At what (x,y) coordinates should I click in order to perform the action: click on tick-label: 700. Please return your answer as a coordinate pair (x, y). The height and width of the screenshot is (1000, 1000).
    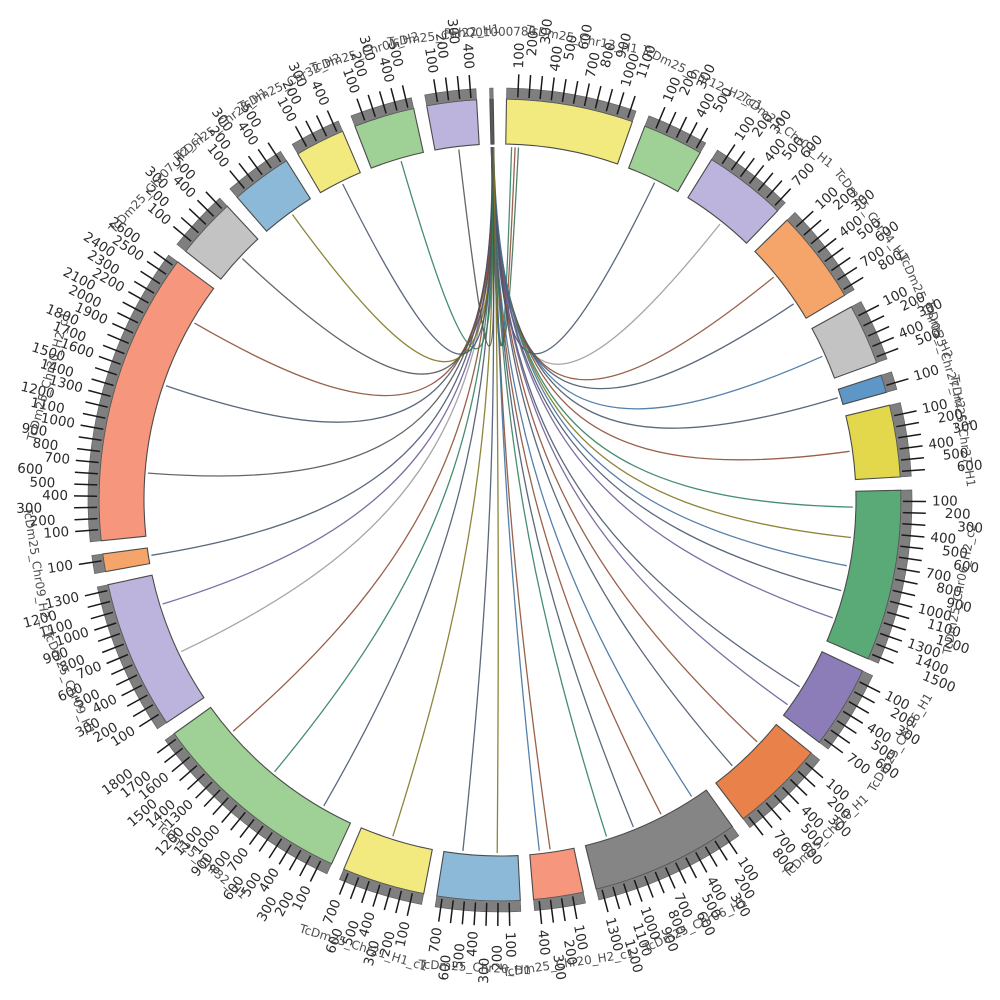
    Looking at the image, I should click on (436, 940).